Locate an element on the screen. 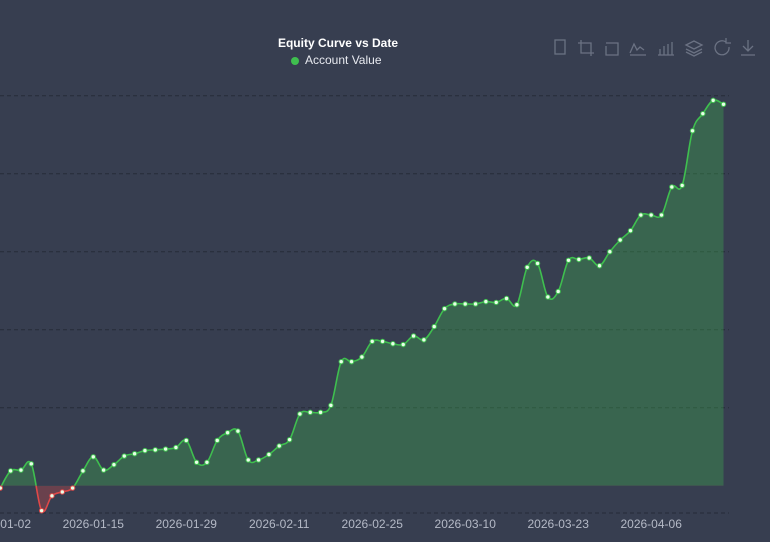 The width and height of the screenshot is (770, 542). icon-zoom-reset is located at coordinates (612, 49).